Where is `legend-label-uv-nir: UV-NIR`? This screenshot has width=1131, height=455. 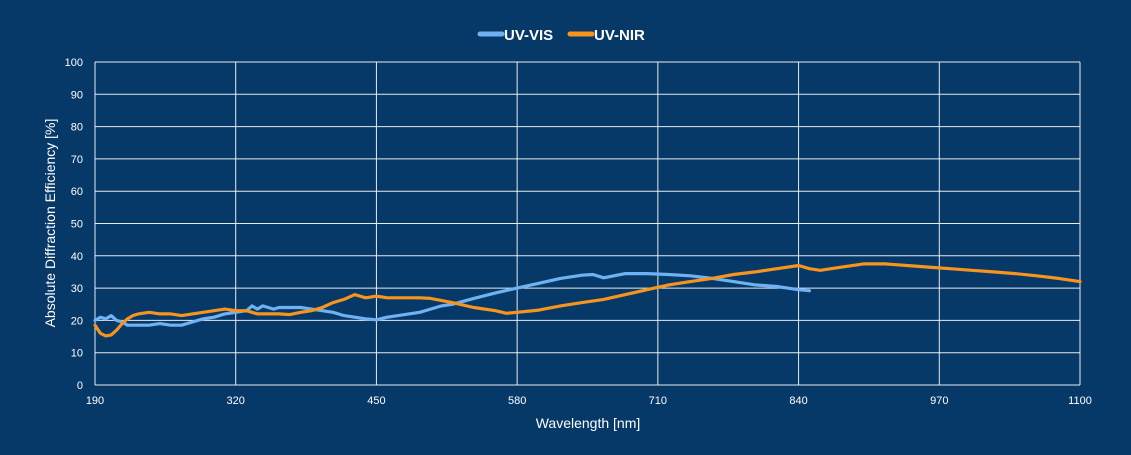
legend-label-uv-nir: UV-NIR is located at coordinates (619, 35).